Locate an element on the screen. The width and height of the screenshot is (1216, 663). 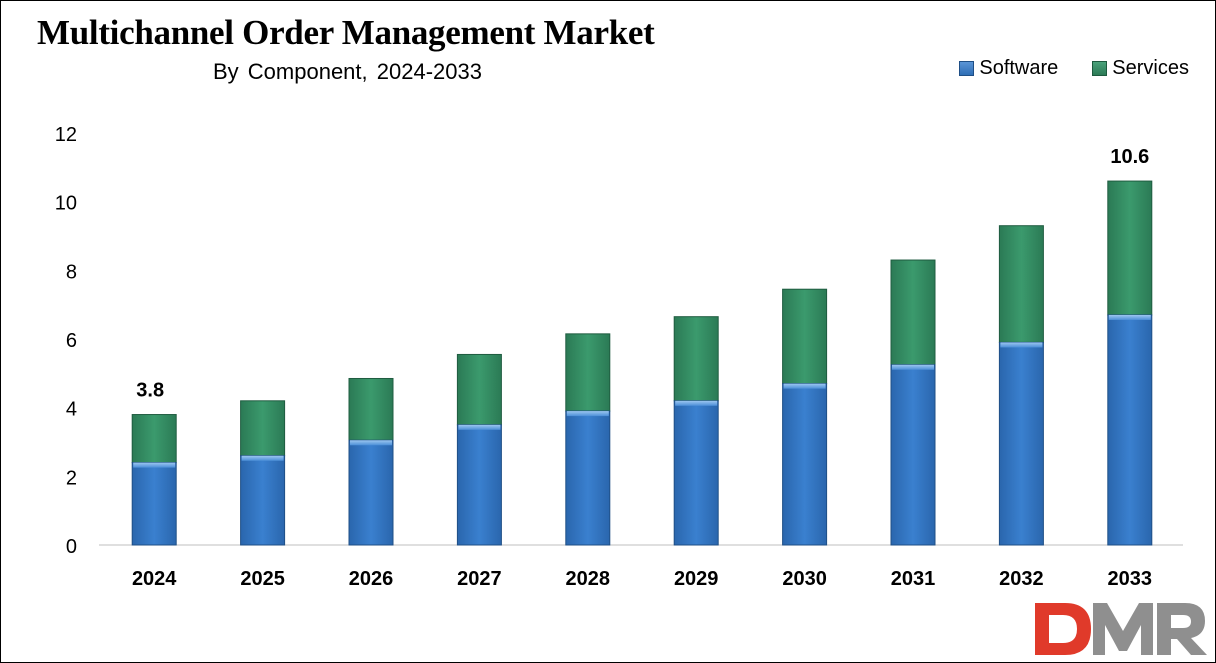
bar-services-2025 is located at coordinates (263, 428).